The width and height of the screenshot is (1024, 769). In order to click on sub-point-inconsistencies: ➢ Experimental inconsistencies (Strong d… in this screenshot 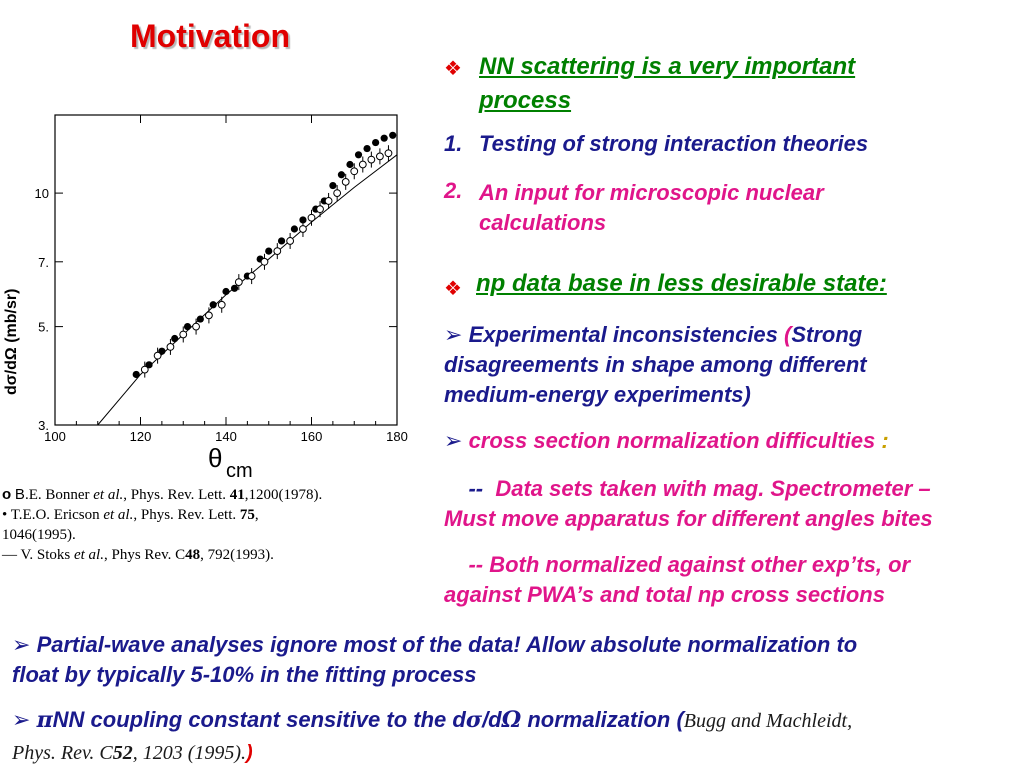, I will do `click(655, 364)`.